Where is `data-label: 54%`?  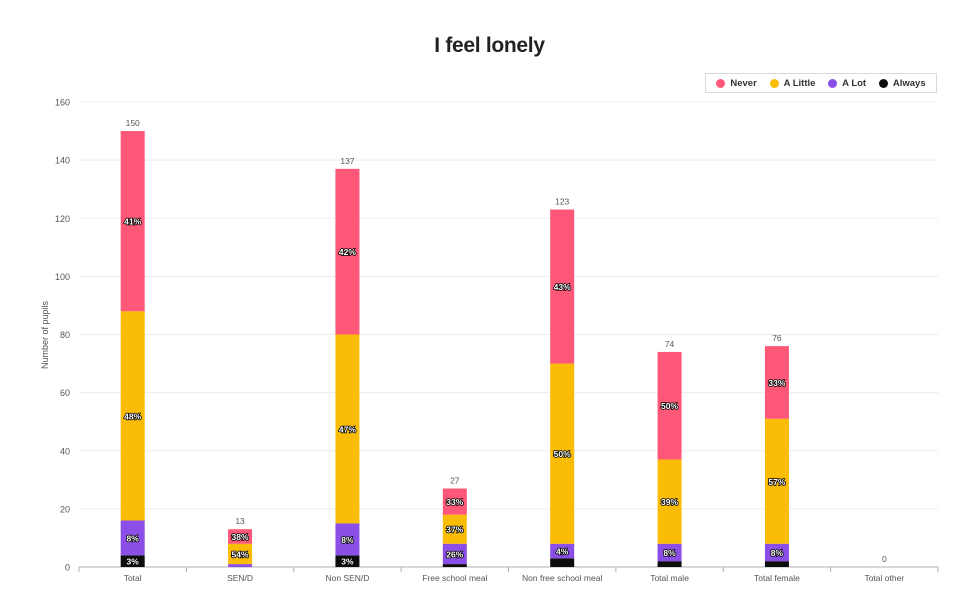 data-label: 54% is located at coordinates (240, 554).